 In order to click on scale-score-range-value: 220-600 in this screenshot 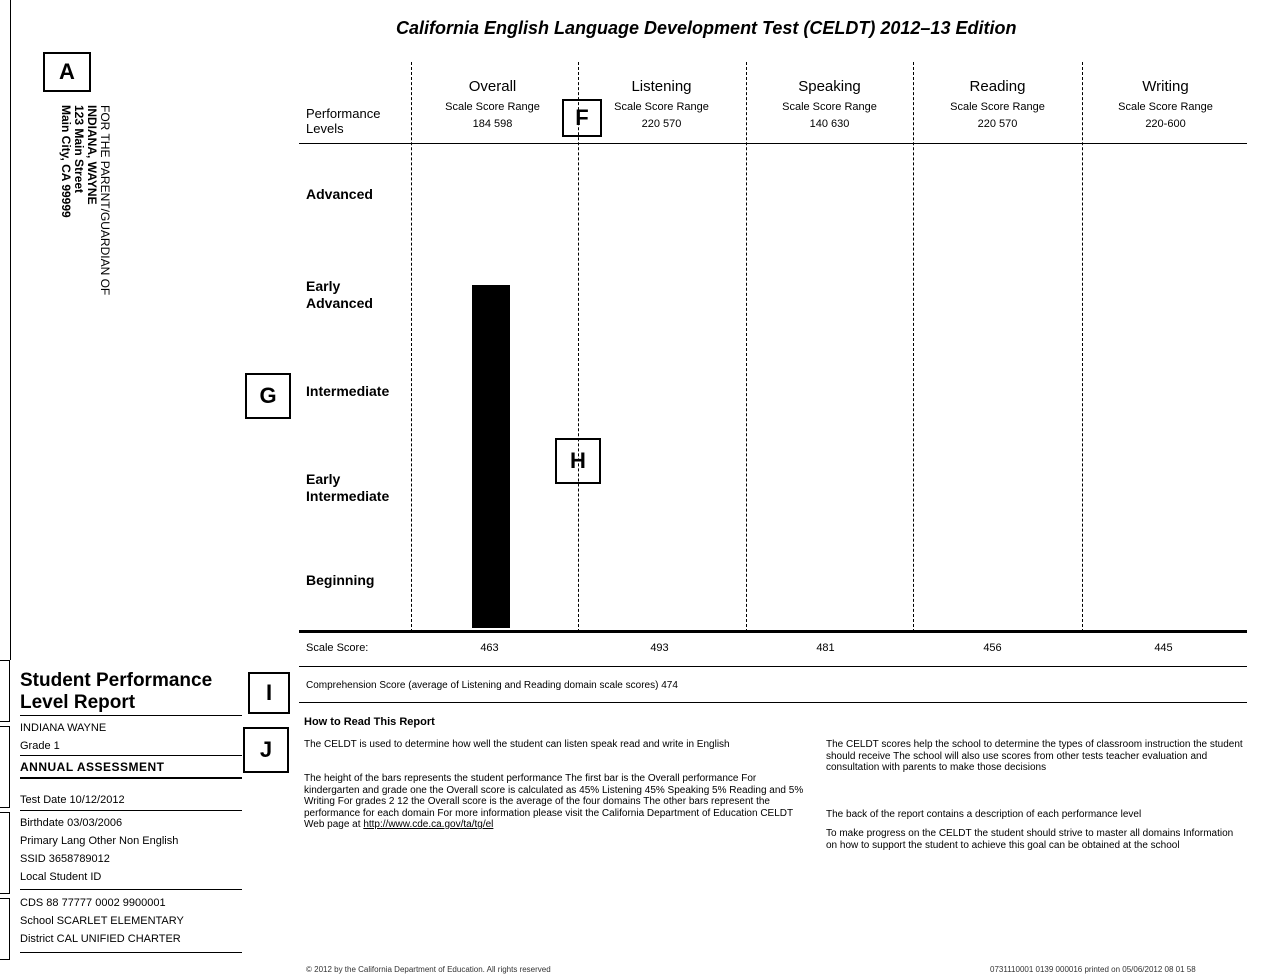, I will do `click(1165, 124)`.